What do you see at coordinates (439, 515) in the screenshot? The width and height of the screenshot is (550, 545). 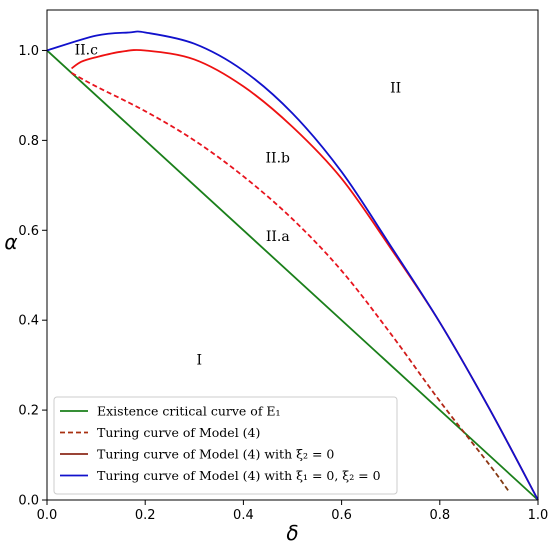 I see `x-tick-label: 0.8` at bounding box center [439, 515].